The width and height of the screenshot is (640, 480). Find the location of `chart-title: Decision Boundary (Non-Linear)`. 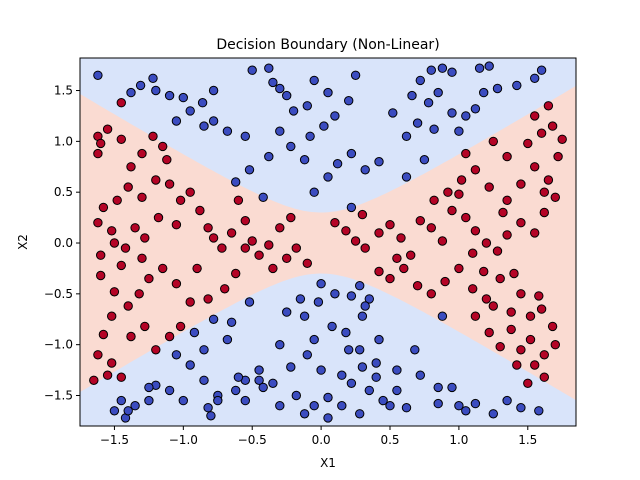

chart-title: Decision Boundary (Non-Linear) is located at coordinates (327, 45).